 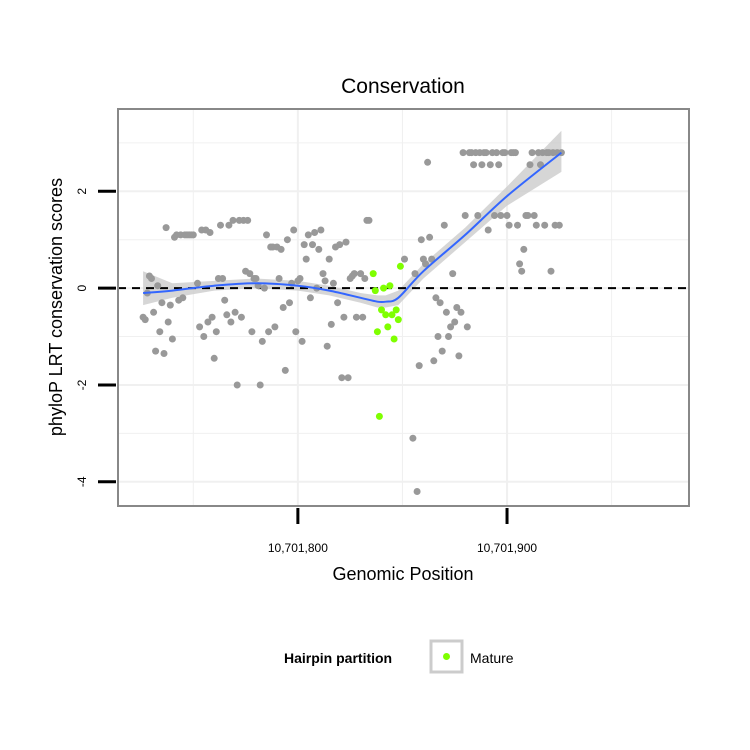 I want to click on y-tick-label: -4, so click(x=82, y=481).